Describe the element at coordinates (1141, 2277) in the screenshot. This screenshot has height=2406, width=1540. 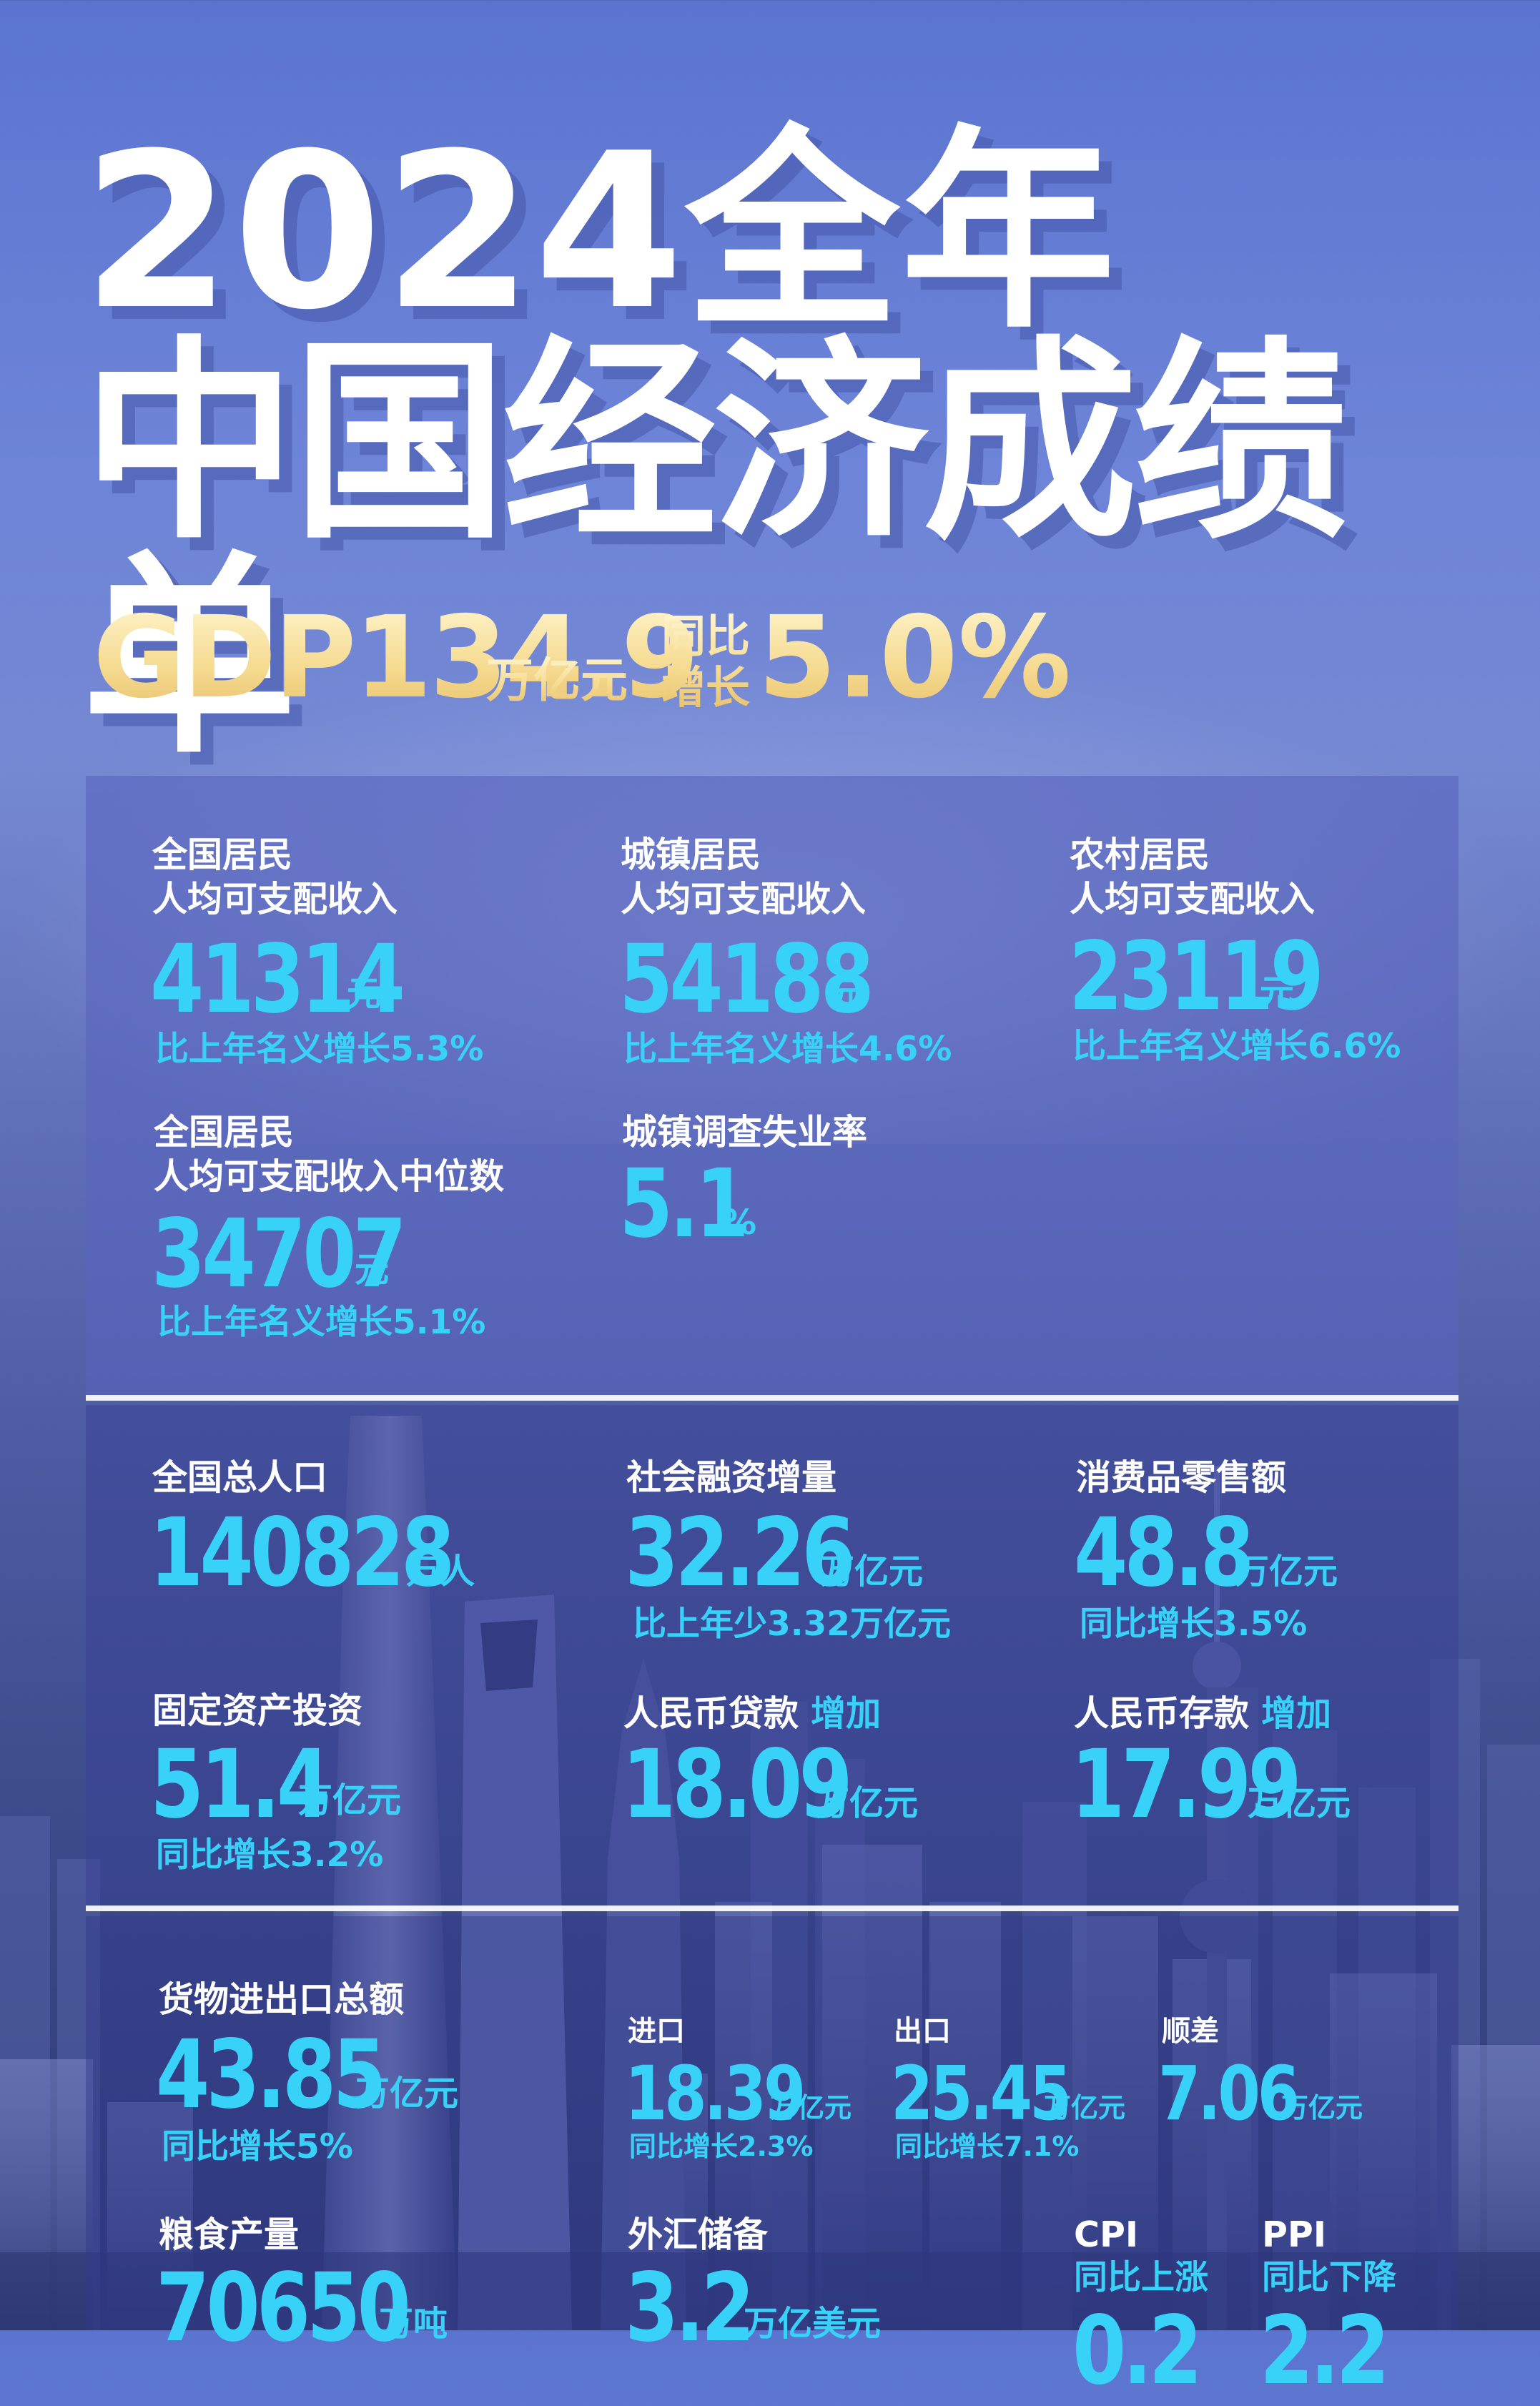
I see `cpi-sub: 同比上涨` at that location.